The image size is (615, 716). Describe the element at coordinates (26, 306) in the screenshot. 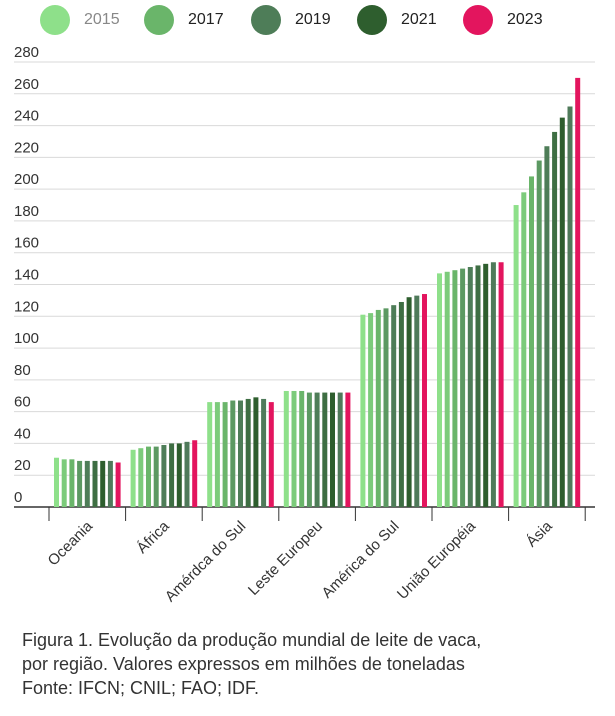

I see `y-tick-label: 120` at that location.